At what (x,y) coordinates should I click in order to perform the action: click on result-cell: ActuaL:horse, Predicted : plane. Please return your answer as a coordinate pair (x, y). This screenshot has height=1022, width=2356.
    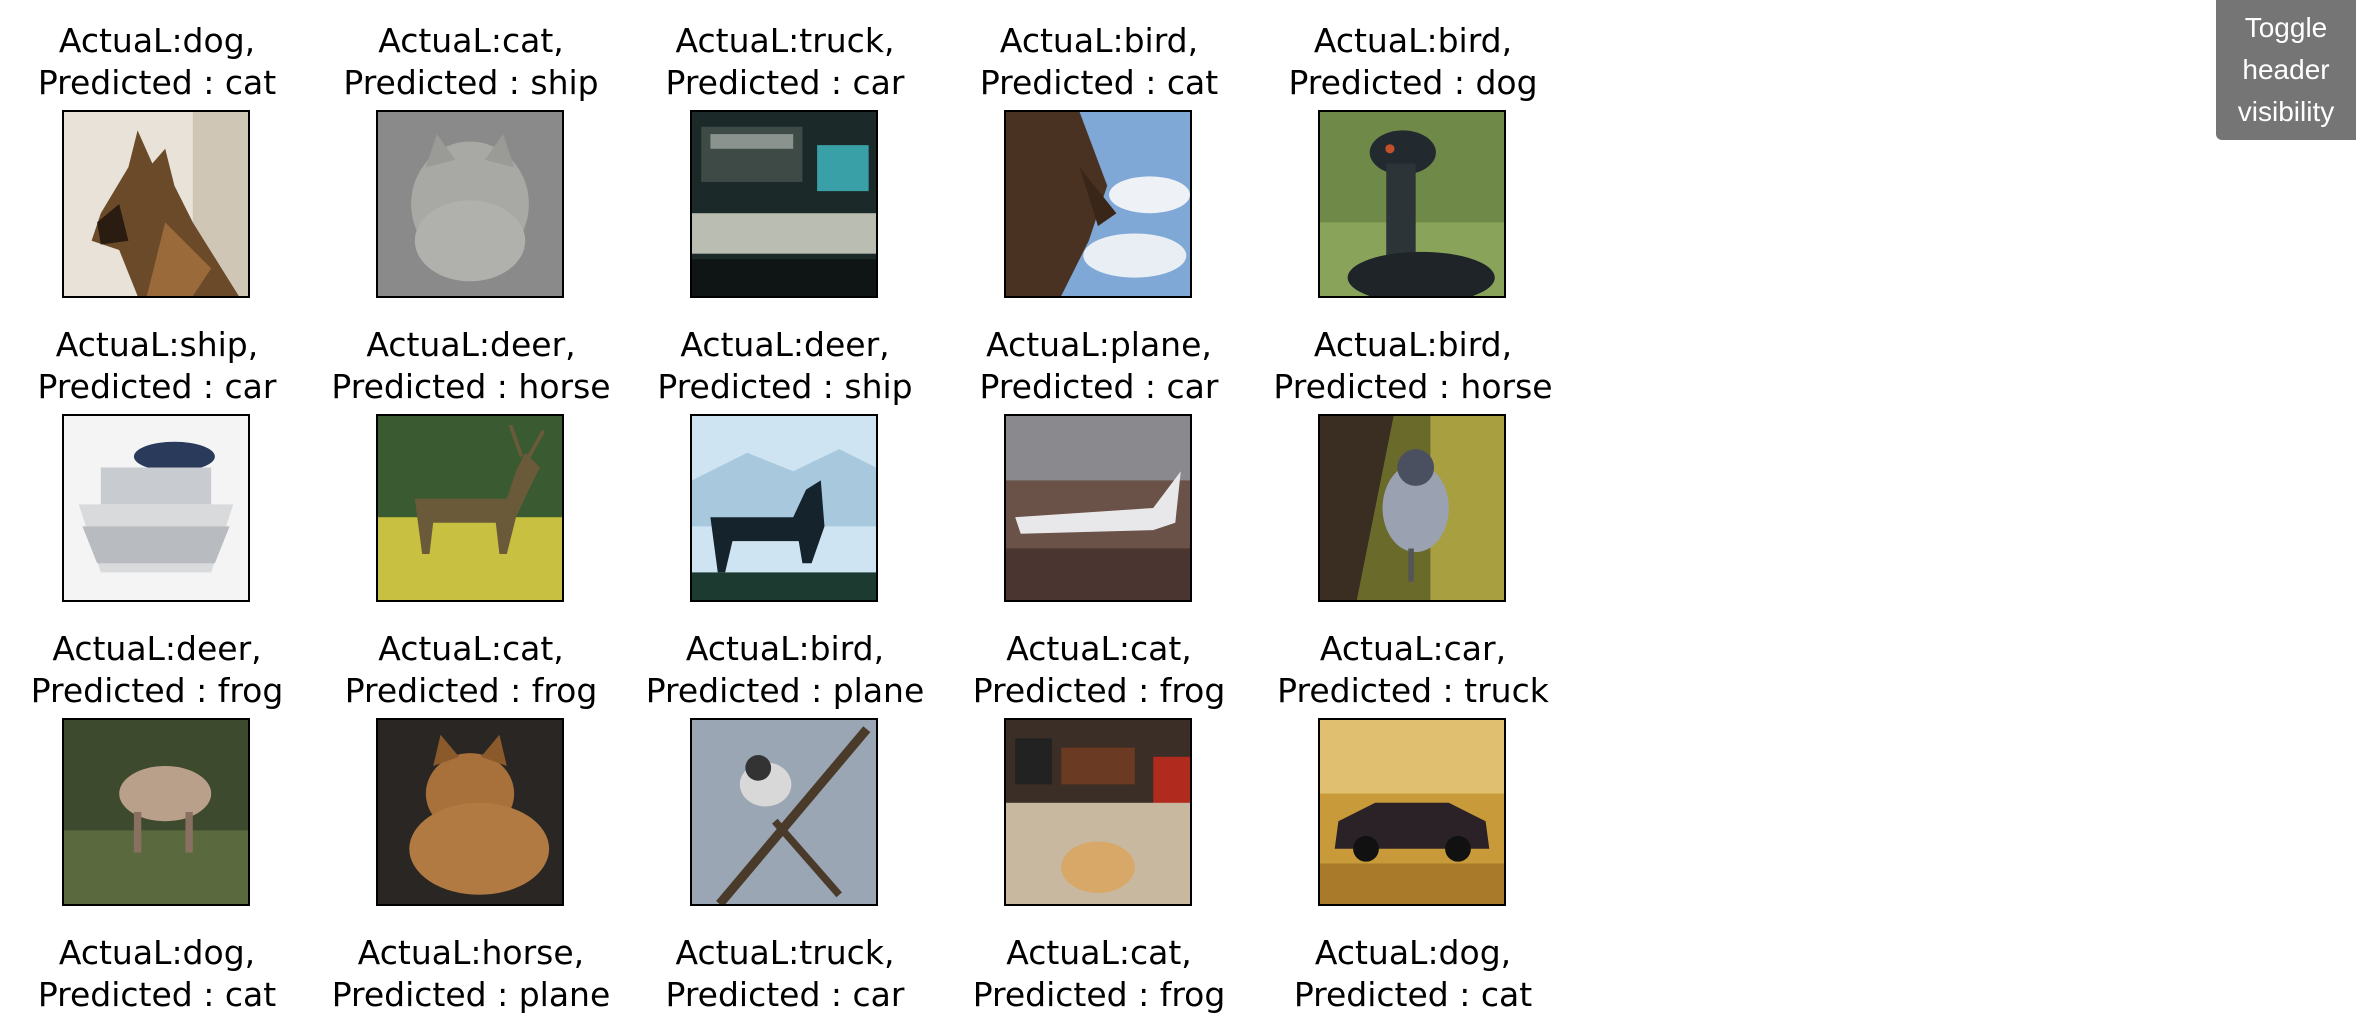
    Looking at the image, I should click on (471, 974).